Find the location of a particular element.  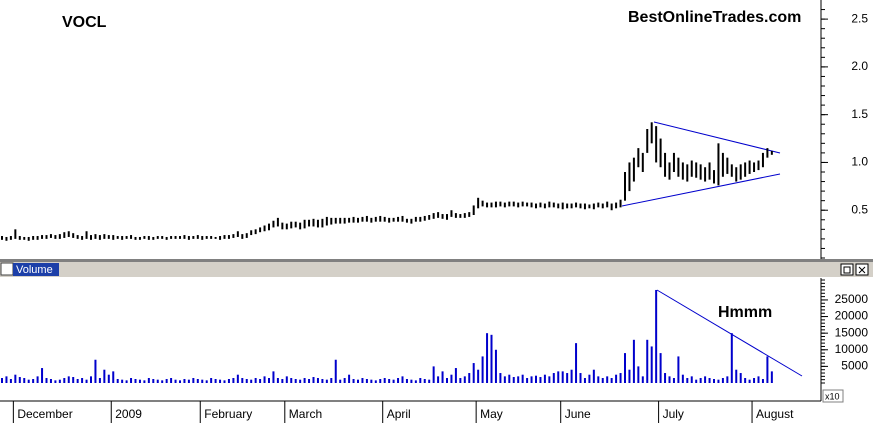

y-tick-label: 20000 is located at coordinates (852, 316).